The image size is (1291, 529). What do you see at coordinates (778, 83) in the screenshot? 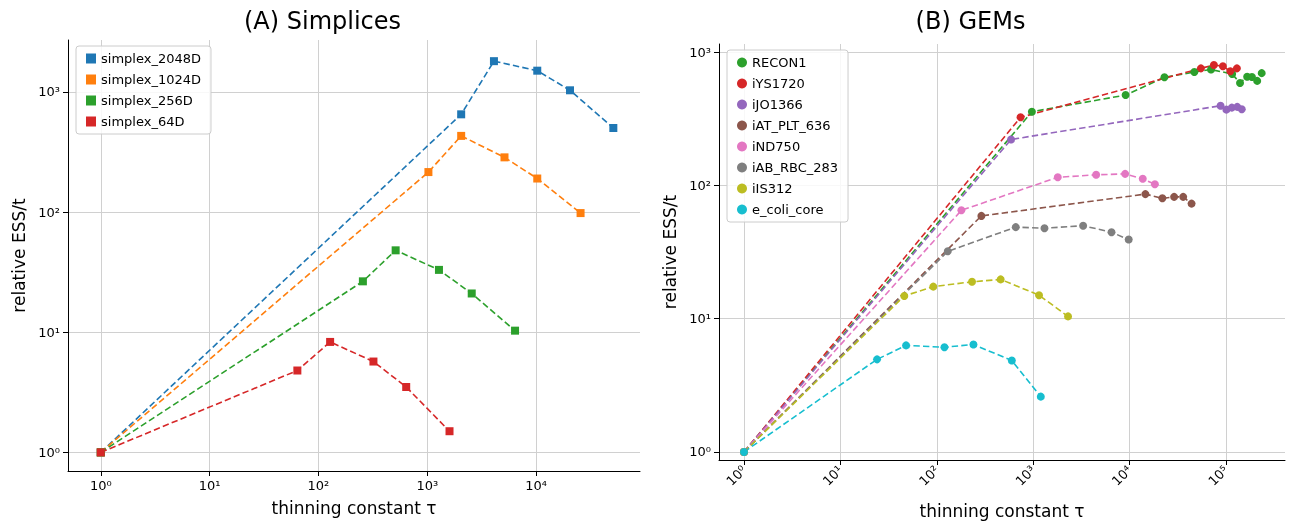
I see `legend-label: iYS1720` at bounding box center [778, 83].